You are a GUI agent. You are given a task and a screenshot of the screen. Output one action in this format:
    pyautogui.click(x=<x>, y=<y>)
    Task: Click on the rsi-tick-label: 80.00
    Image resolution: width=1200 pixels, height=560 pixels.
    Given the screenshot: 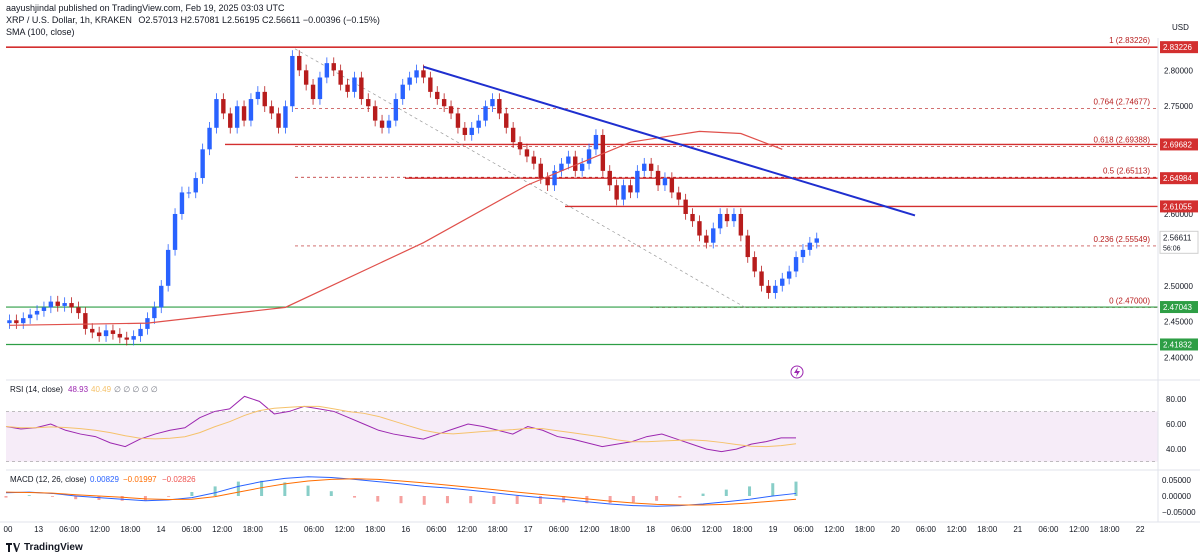 What is the action you would take?
    pyautogui.click(x=1176, y=399)
    